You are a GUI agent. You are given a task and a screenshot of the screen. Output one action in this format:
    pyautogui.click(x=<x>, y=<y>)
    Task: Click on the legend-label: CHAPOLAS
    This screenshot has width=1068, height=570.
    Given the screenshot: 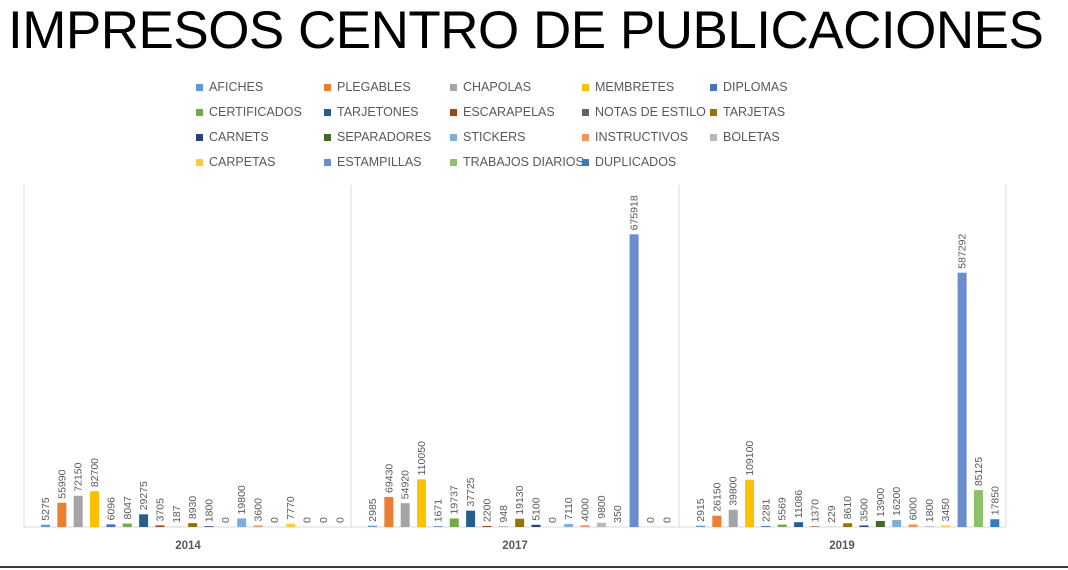 What is the action you would take?
    pyautogui.click(x=497, y=87)
    